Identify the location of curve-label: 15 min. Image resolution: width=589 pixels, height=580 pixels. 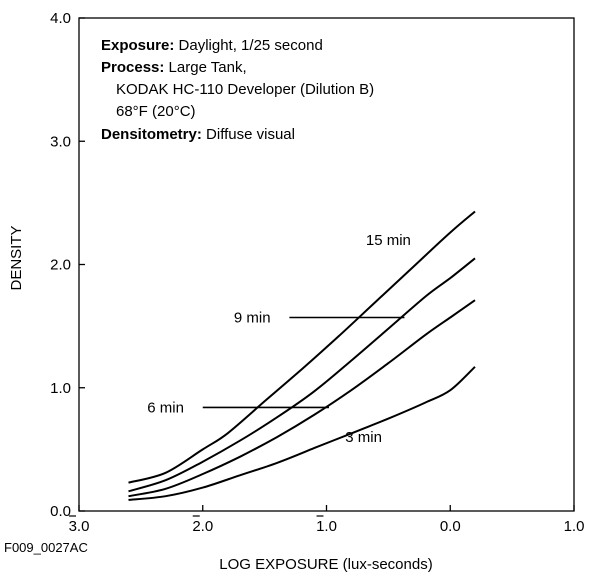
(388, 240).